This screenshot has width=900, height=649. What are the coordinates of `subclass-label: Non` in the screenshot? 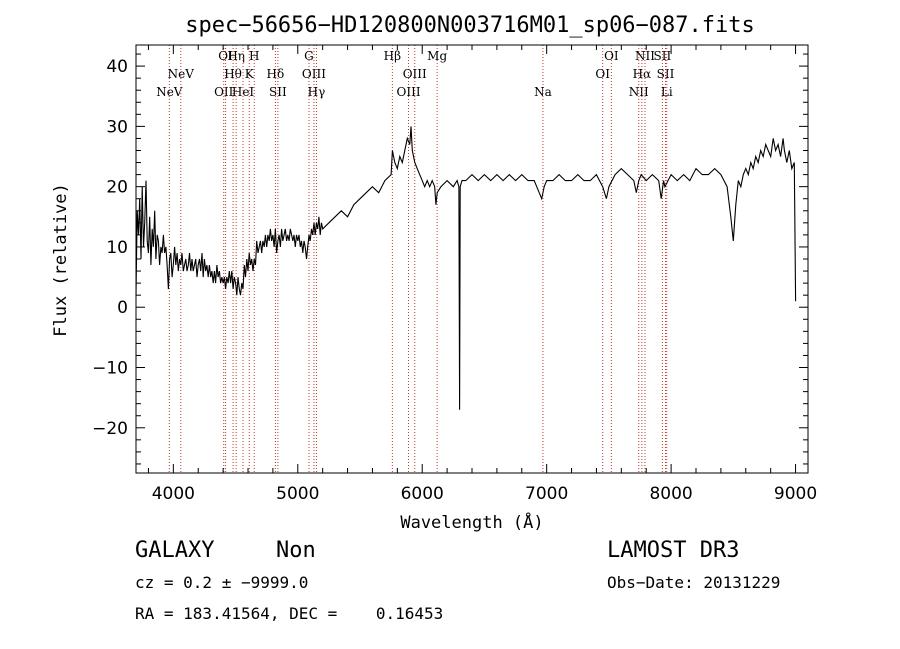 It's located at (296, 550).